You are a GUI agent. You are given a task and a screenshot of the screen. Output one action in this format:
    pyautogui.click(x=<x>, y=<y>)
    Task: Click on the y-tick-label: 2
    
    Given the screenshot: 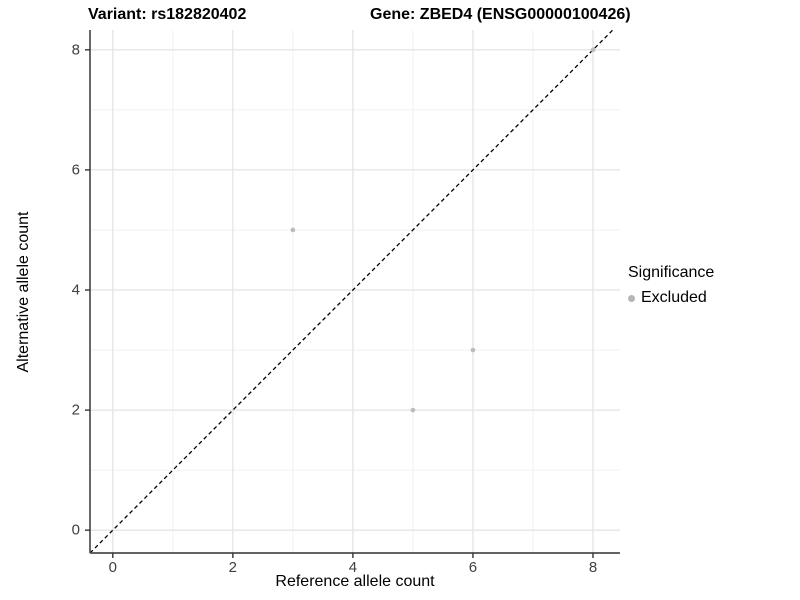 What is the action you would take?
    pyautogui.click(x=75, y=410)
    